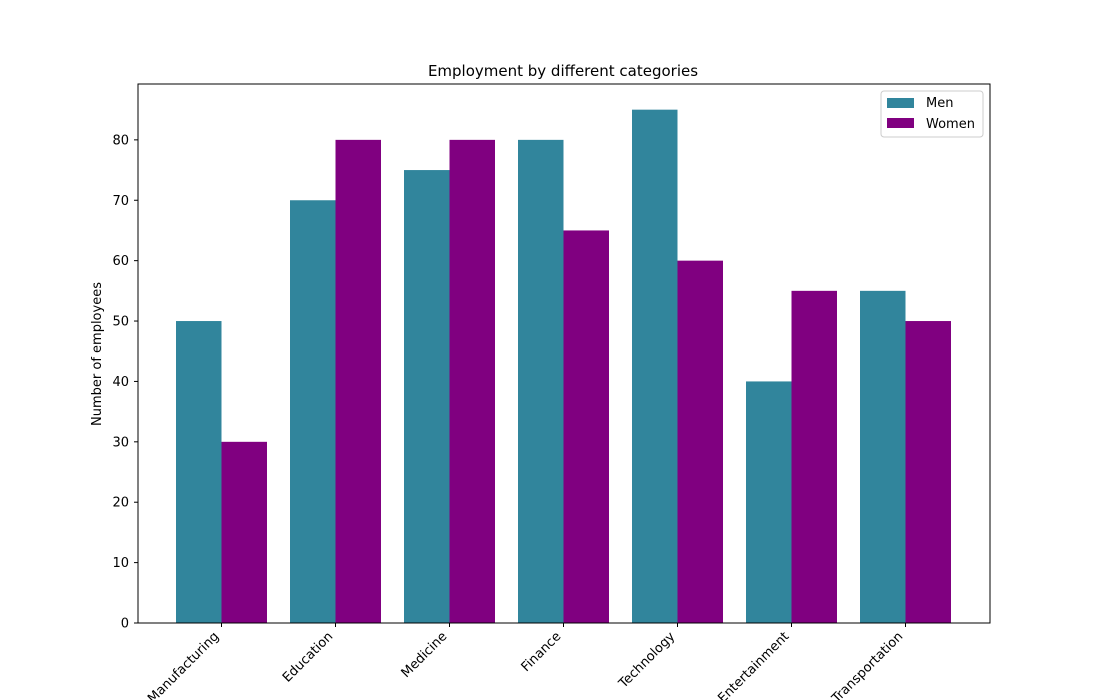 This screenshot has height=700, width=1100. What do you see at coordinates (120, 201) in the screenshot?
I see `y-tick-label: 70` at bounding box center [120, 201].